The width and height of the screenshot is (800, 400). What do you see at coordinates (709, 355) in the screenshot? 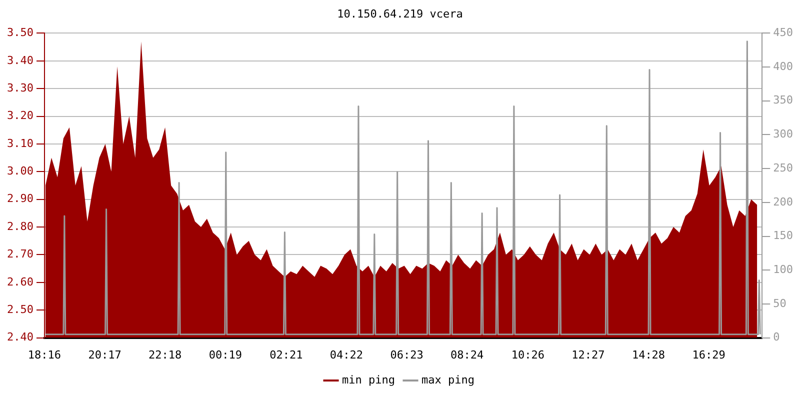
I see `x-tick-label: 16:29` at bounding box center [709, 355].